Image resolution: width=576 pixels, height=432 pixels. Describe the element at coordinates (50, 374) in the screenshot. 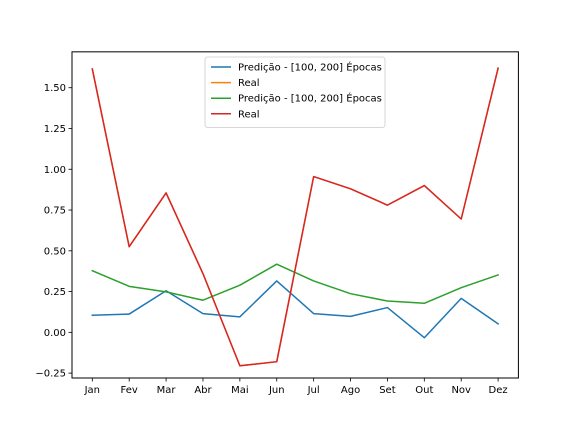

I see `y-tick-label: −0.25` at that location.